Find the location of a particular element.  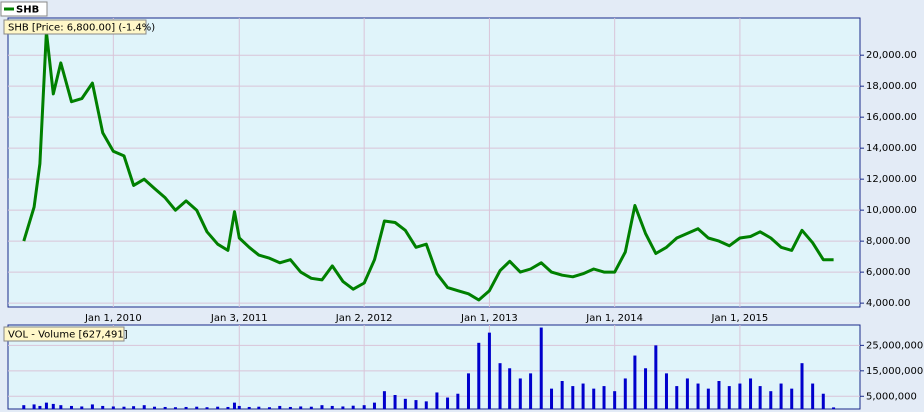

volume-label: VOL - Volume [627,491] is located at coordinates (68, 335).